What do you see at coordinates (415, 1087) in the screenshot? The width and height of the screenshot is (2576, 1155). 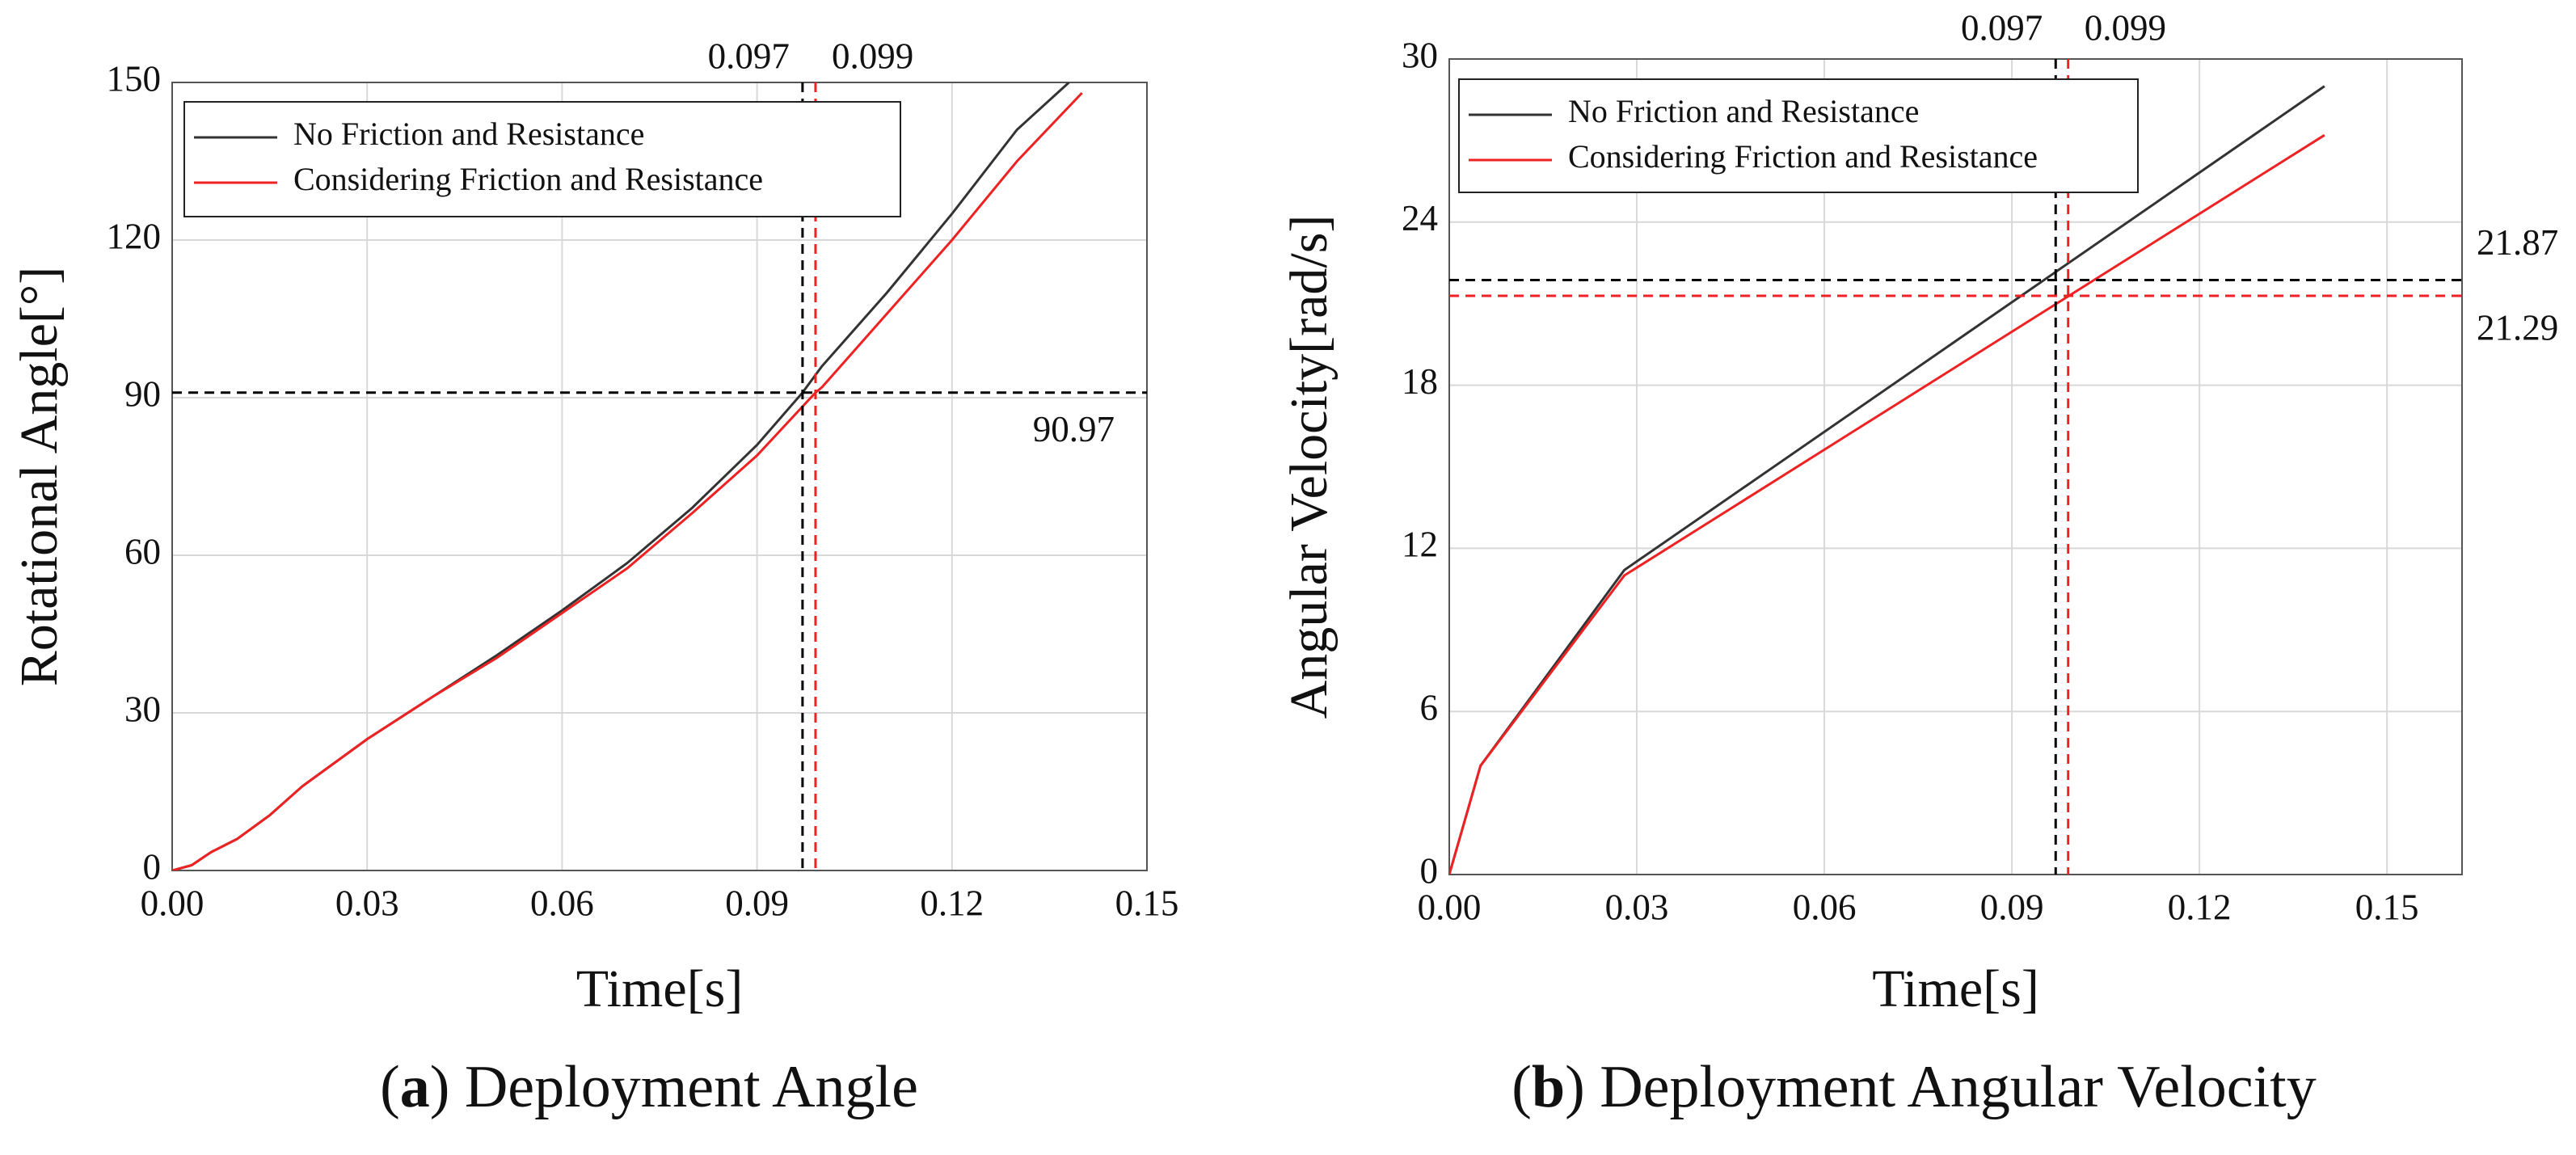 I see `caption-part: a` at bounding box center [415, 1087].